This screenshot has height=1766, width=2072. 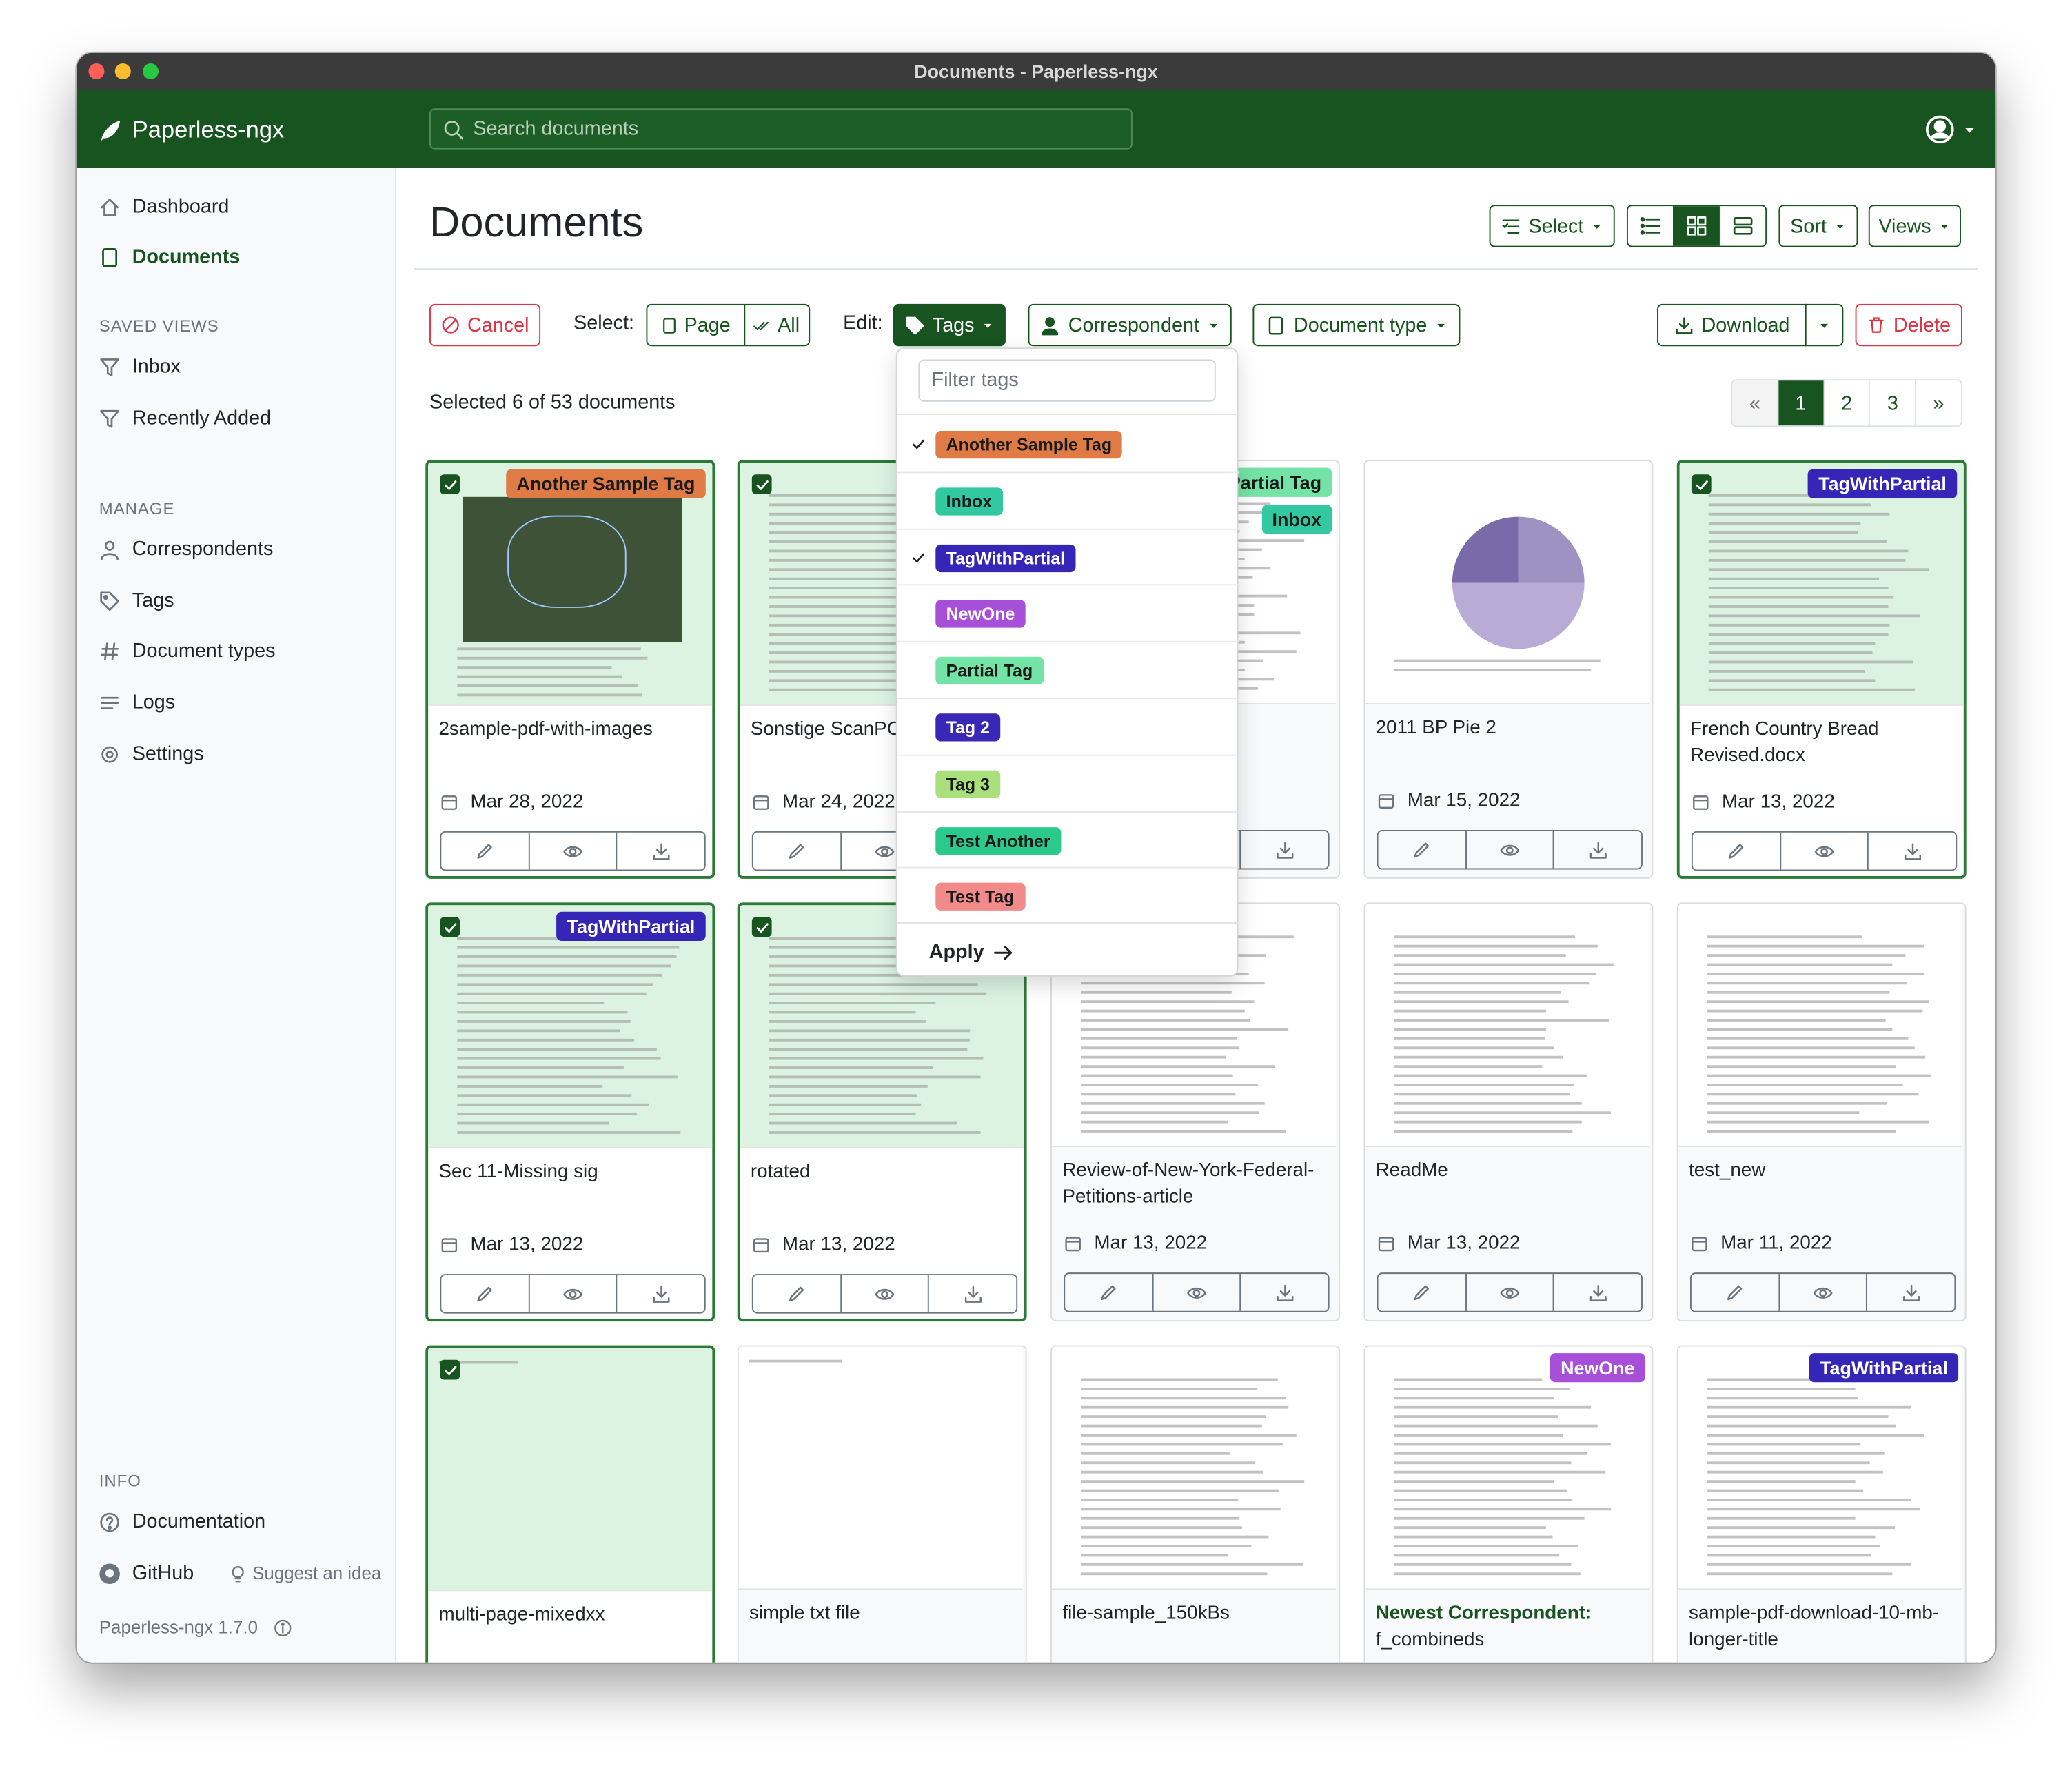 What do you see at coordinates (1909, 325) in the screenshot?
I see `delete-button: Delete` at bounding box center [1909, 325].